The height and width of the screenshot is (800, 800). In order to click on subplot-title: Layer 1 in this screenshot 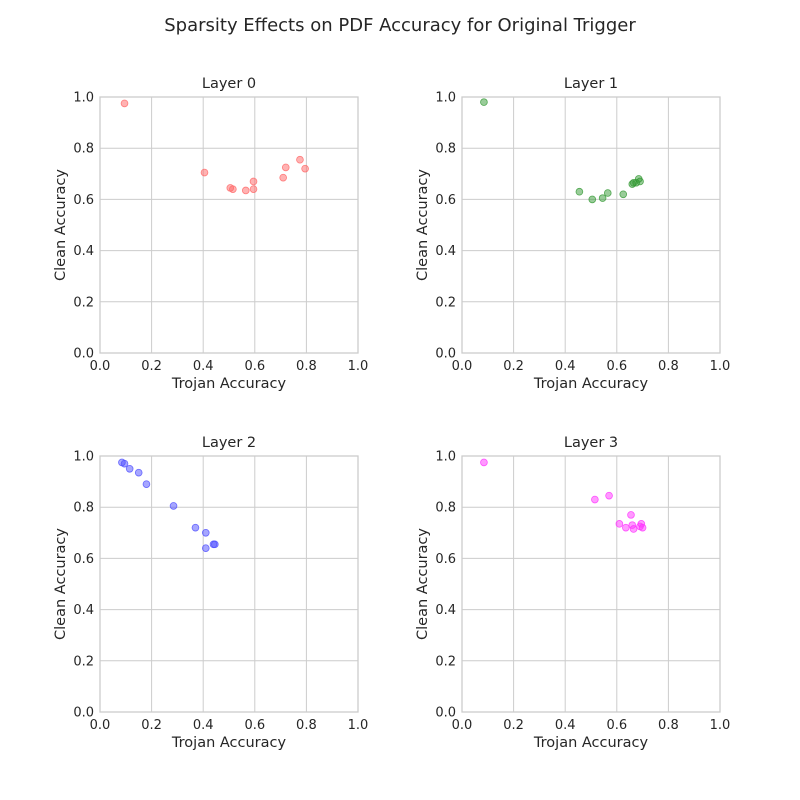, I will do `click(591, 84)`.